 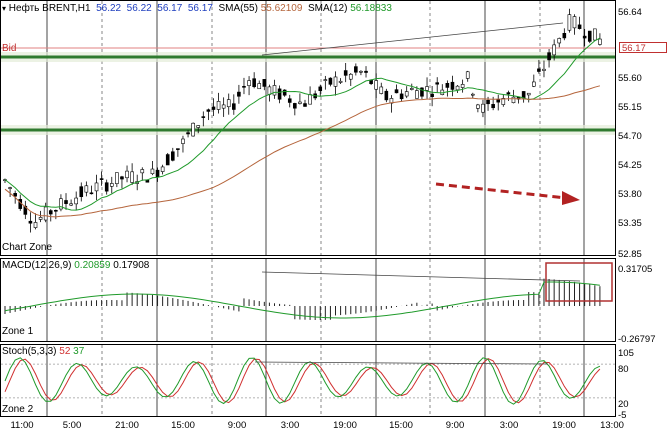 What do you see at coordinates (421, 276) in the screenshot?
I see `trendline-macd` at bounding box center [421, 276].